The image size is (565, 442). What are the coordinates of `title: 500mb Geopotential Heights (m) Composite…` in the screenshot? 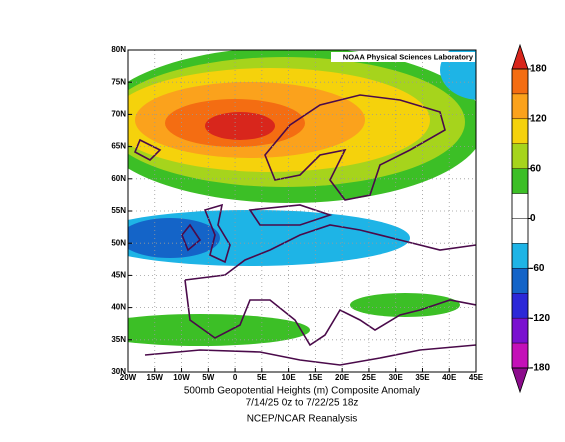 It's located at (302, 391).